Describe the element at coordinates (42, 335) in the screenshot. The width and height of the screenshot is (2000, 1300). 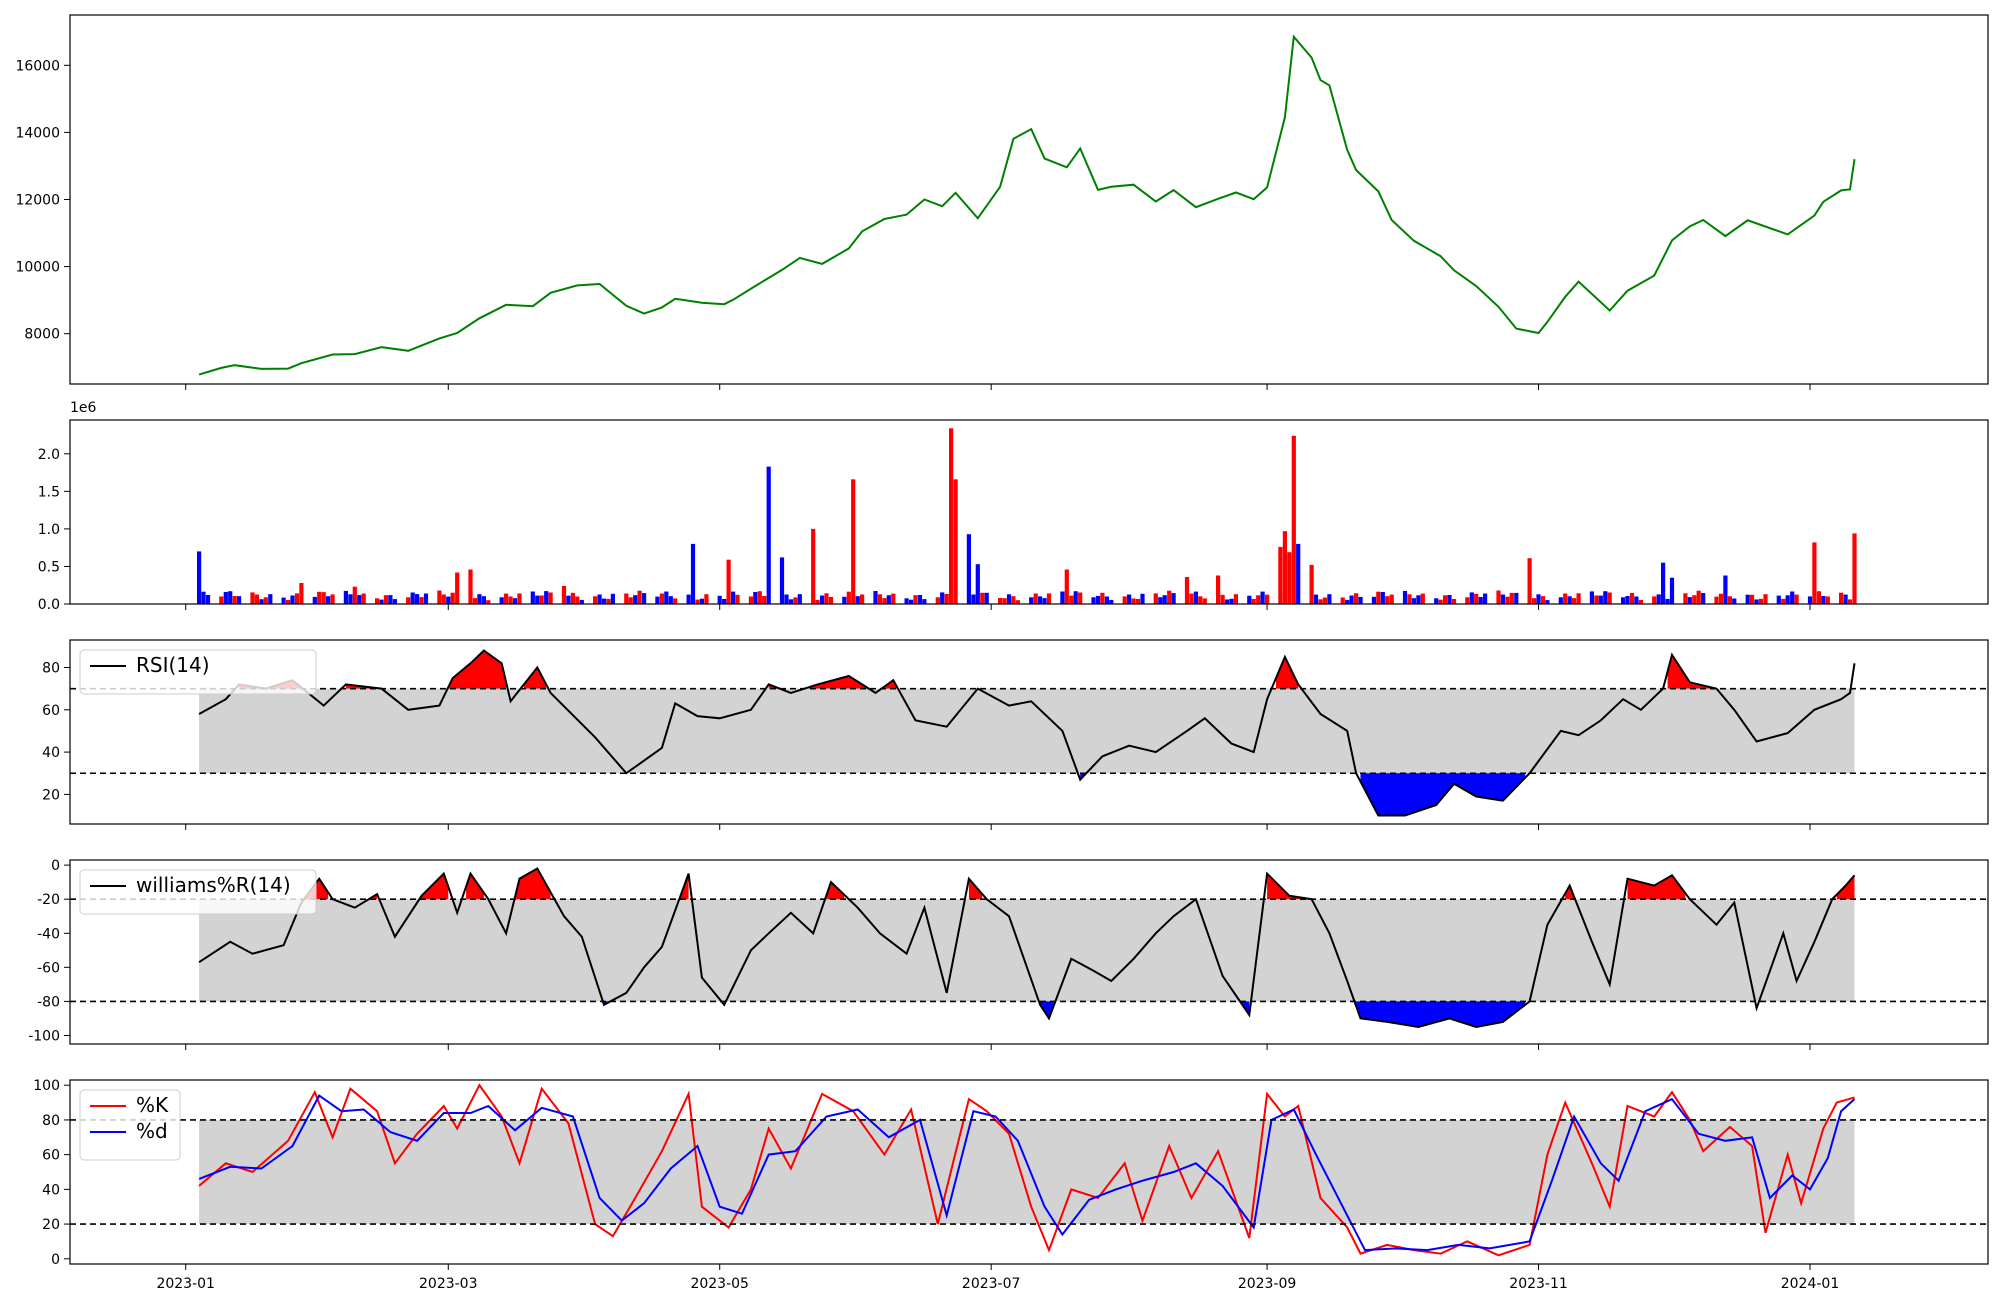
I see `y-tick-label: 8000` at that location.